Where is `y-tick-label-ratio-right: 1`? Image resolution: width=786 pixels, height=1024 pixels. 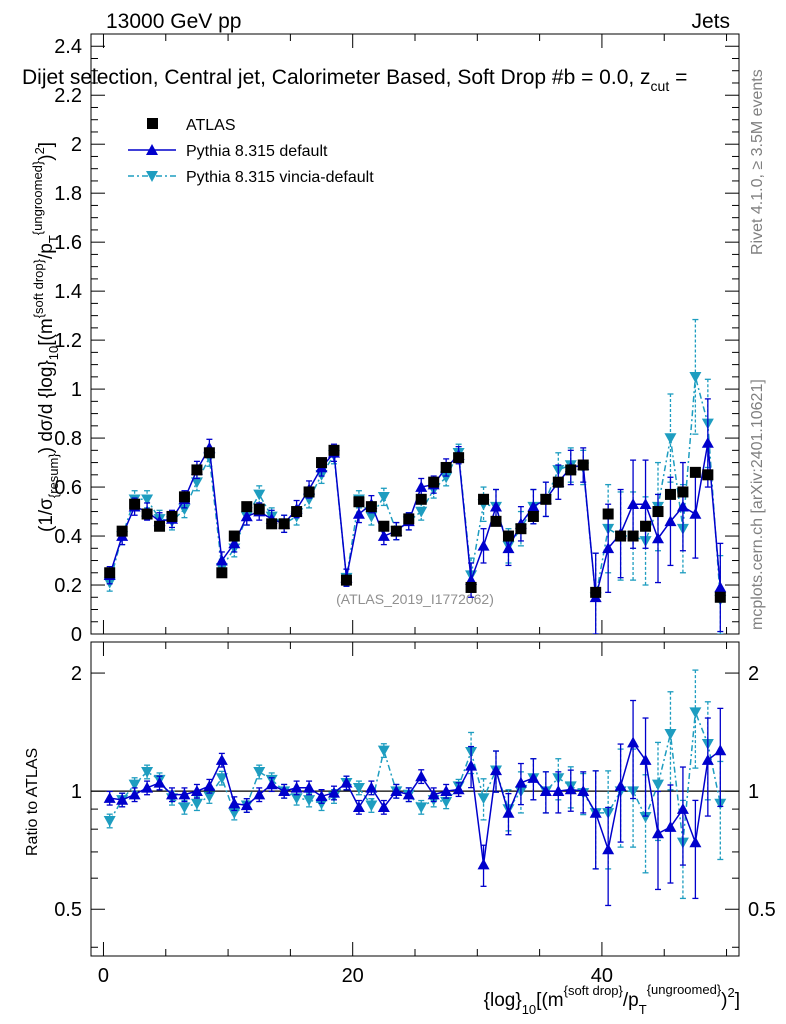
y-tick-label-ratio-right: 1 is located at coordinates (753, 792).